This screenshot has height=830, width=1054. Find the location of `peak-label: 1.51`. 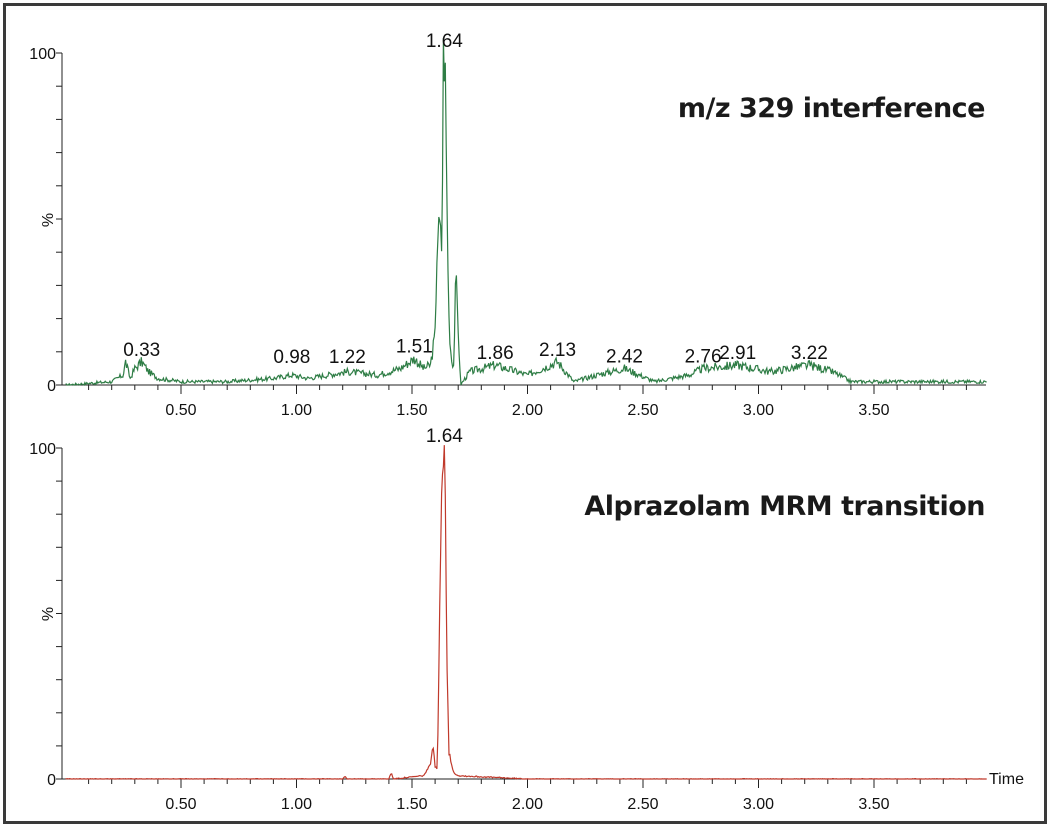

peak-label: 1.51 is located at coordinates (414, 346).